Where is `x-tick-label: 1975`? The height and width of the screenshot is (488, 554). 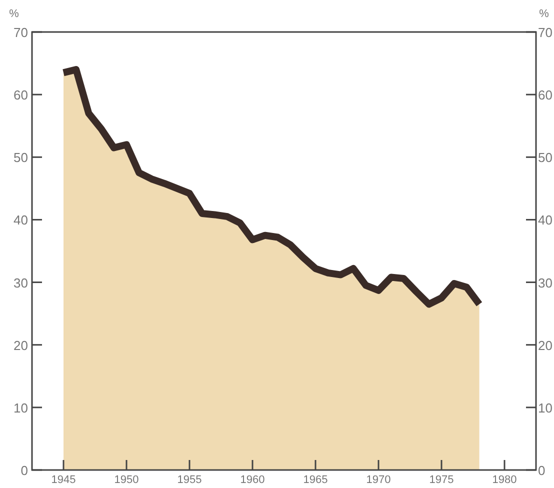 x-tick-label: 1975 is located at coordinates (441, 480).